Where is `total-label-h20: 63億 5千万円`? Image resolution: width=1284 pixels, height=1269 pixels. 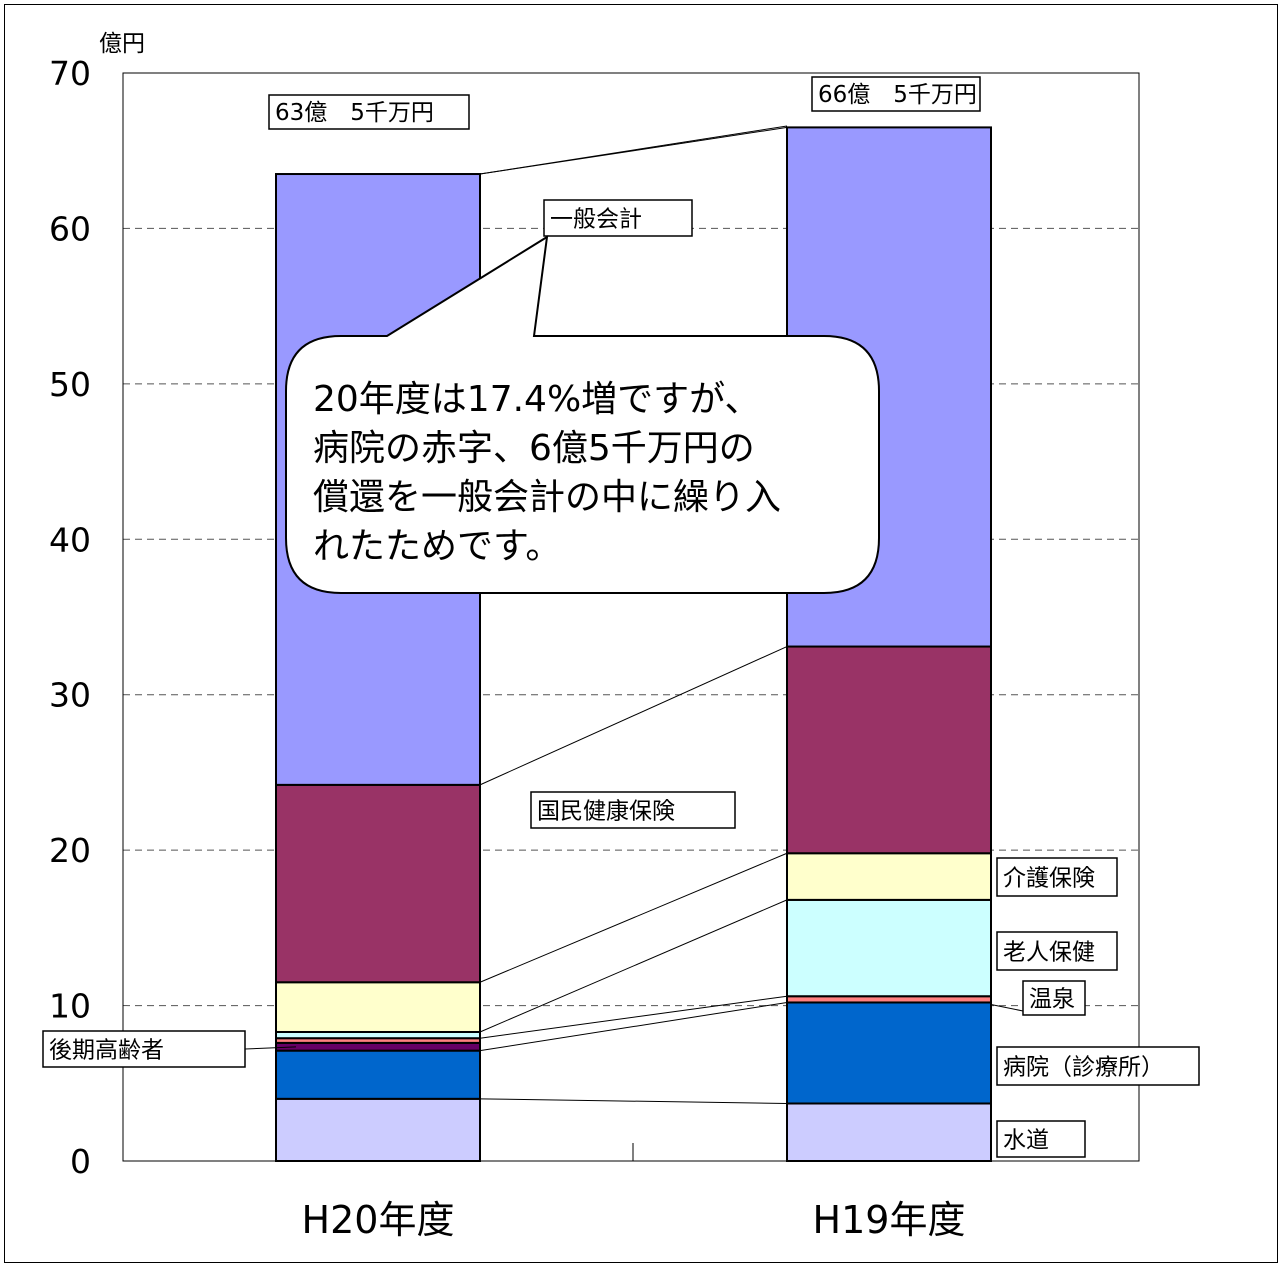
total-label-h20: 63億 5千万円 is located at coordinates (354, 113).